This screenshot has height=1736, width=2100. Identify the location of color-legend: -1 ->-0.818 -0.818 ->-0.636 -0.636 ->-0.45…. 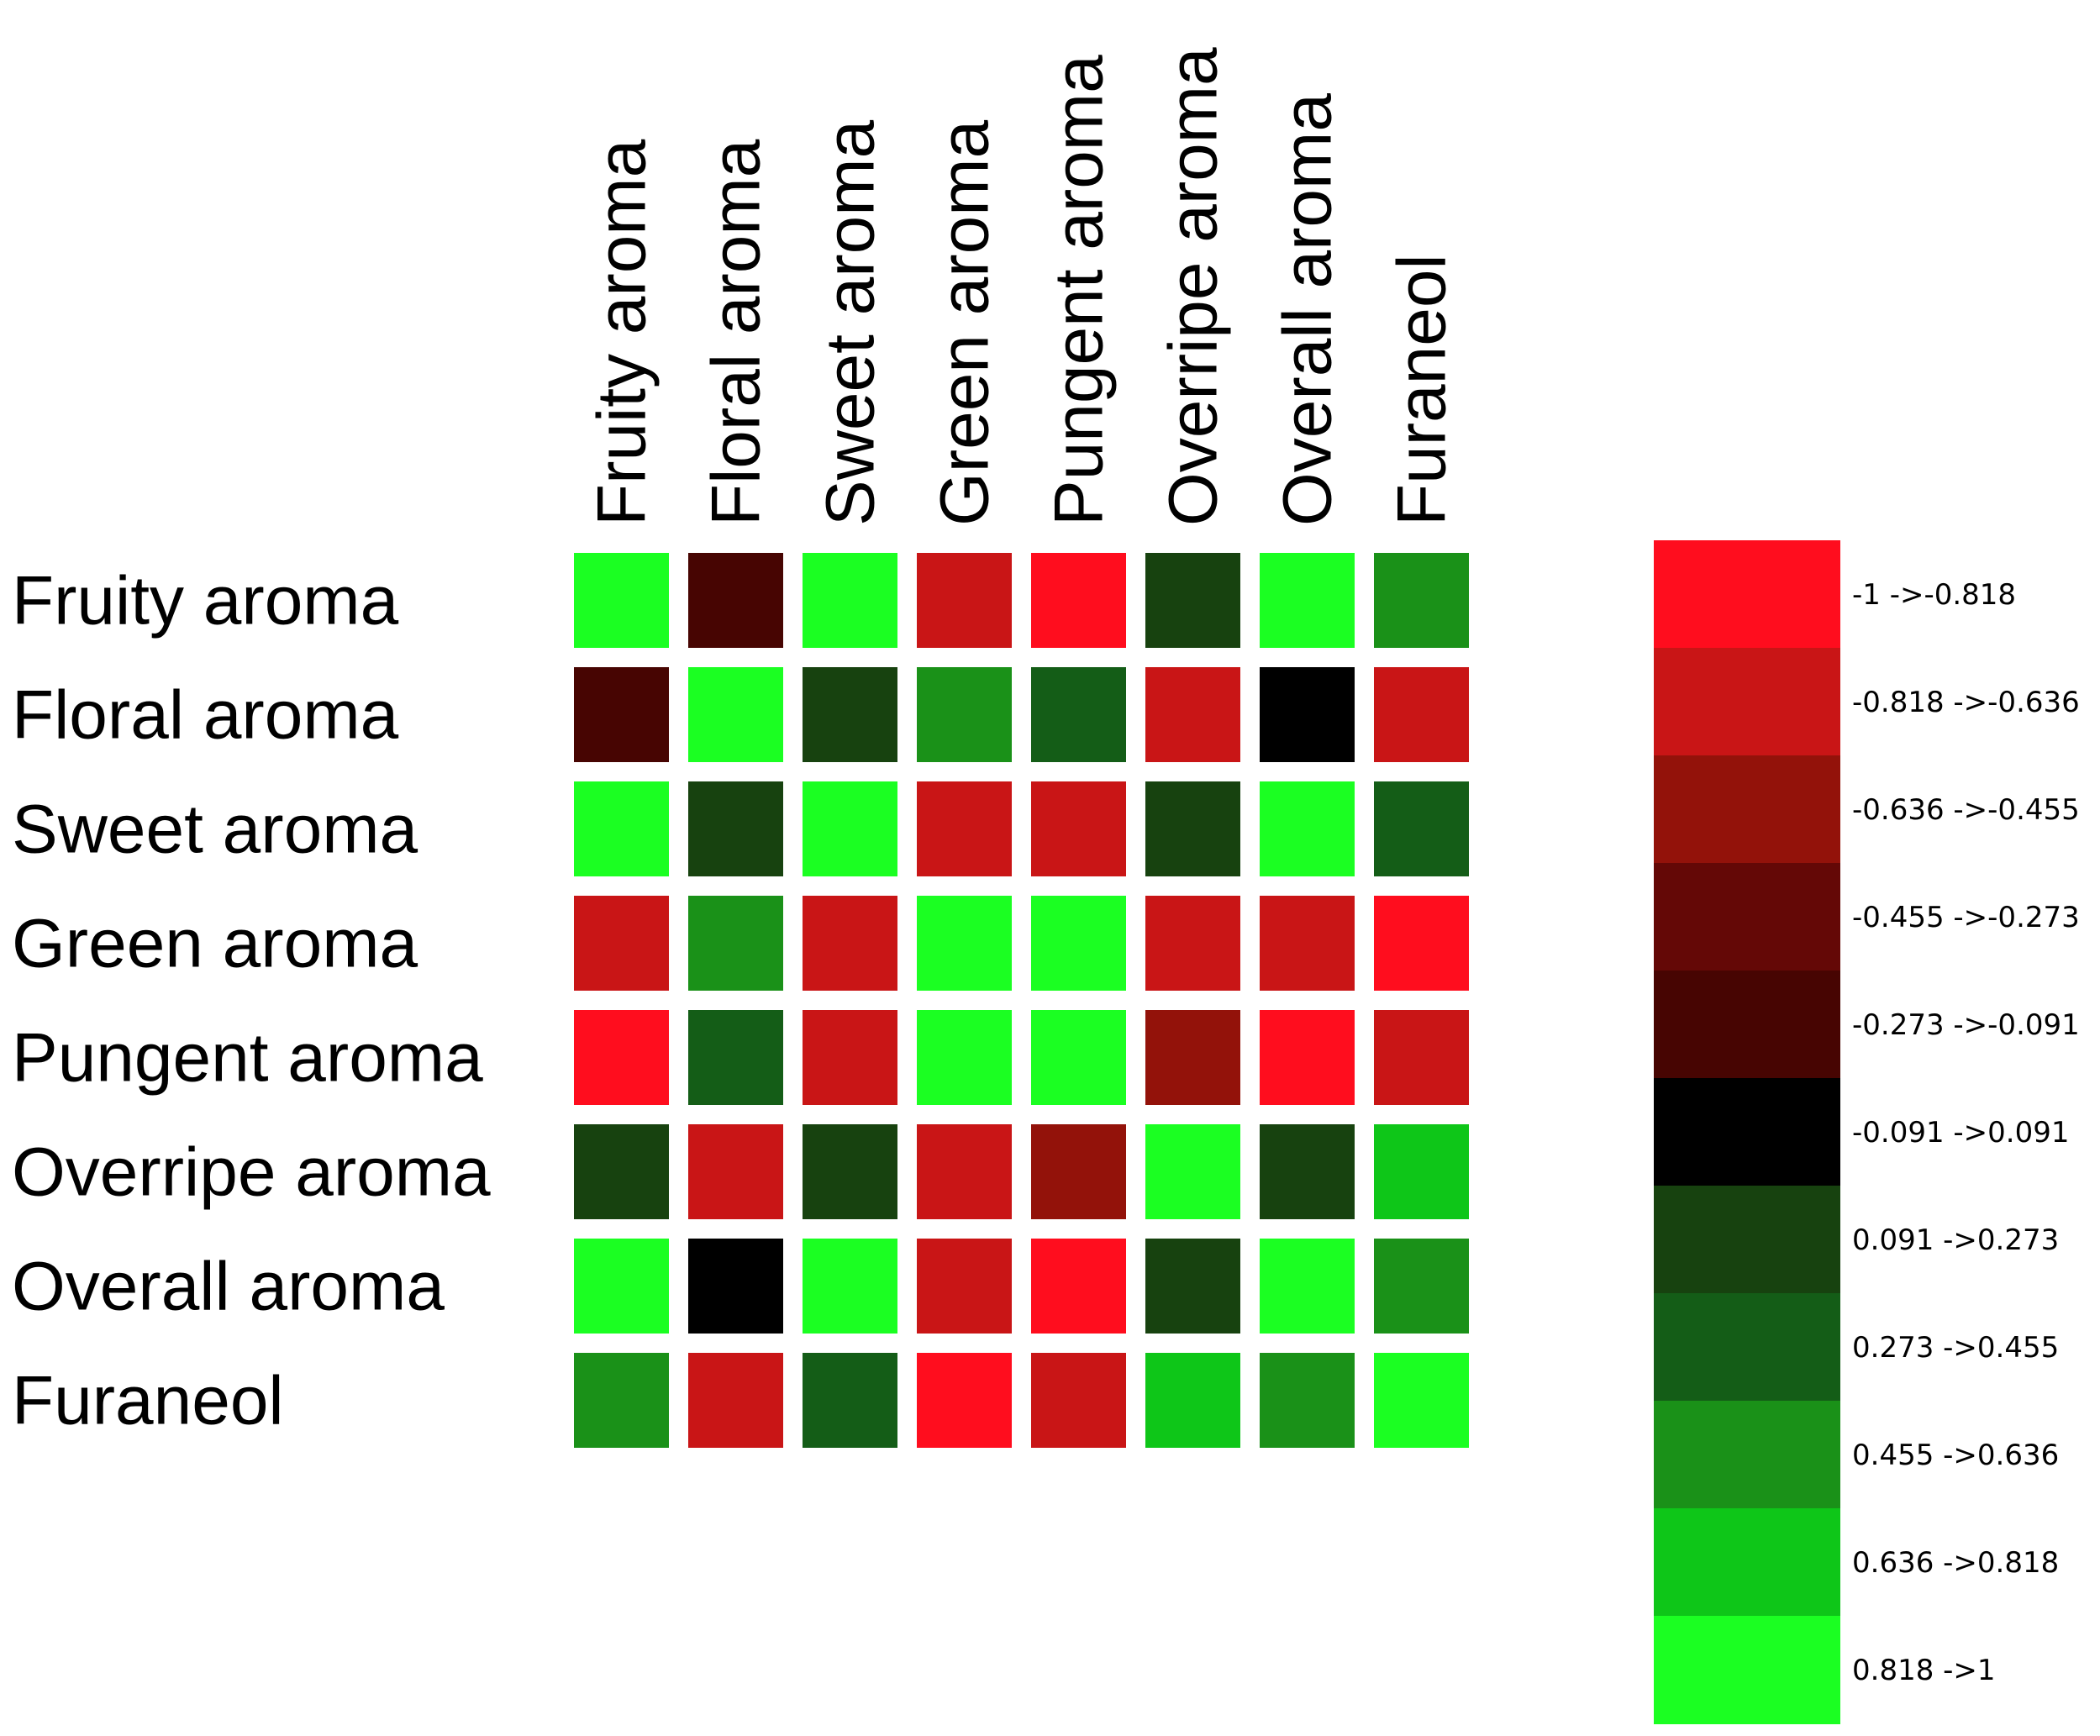
(1867, 1132).